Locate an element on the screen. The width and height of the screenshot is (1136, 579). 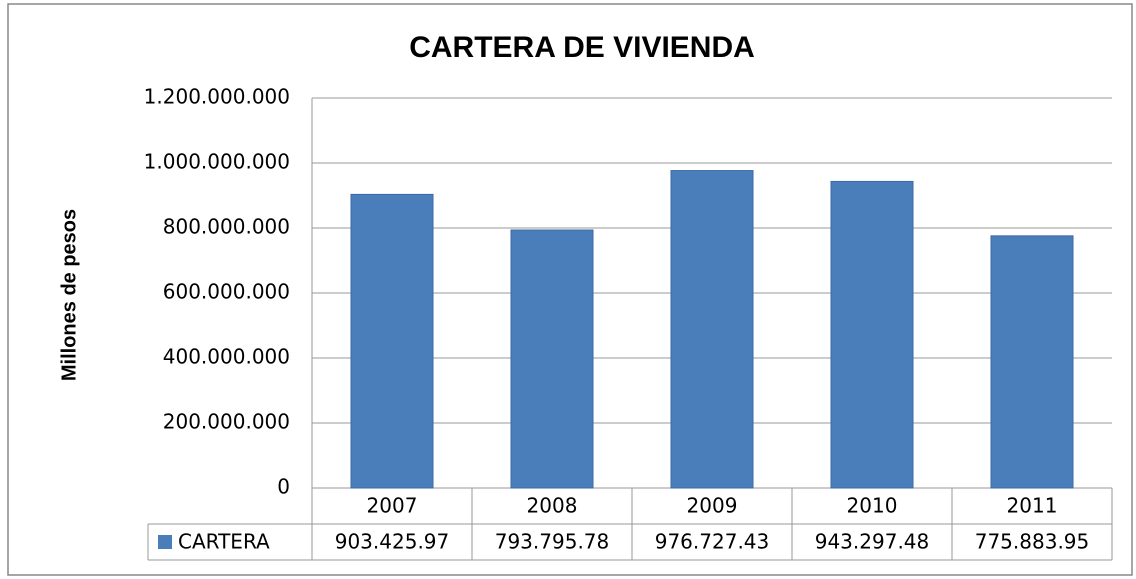
y-axis-label: Millones de pesos is located at coordinates (69, 295).